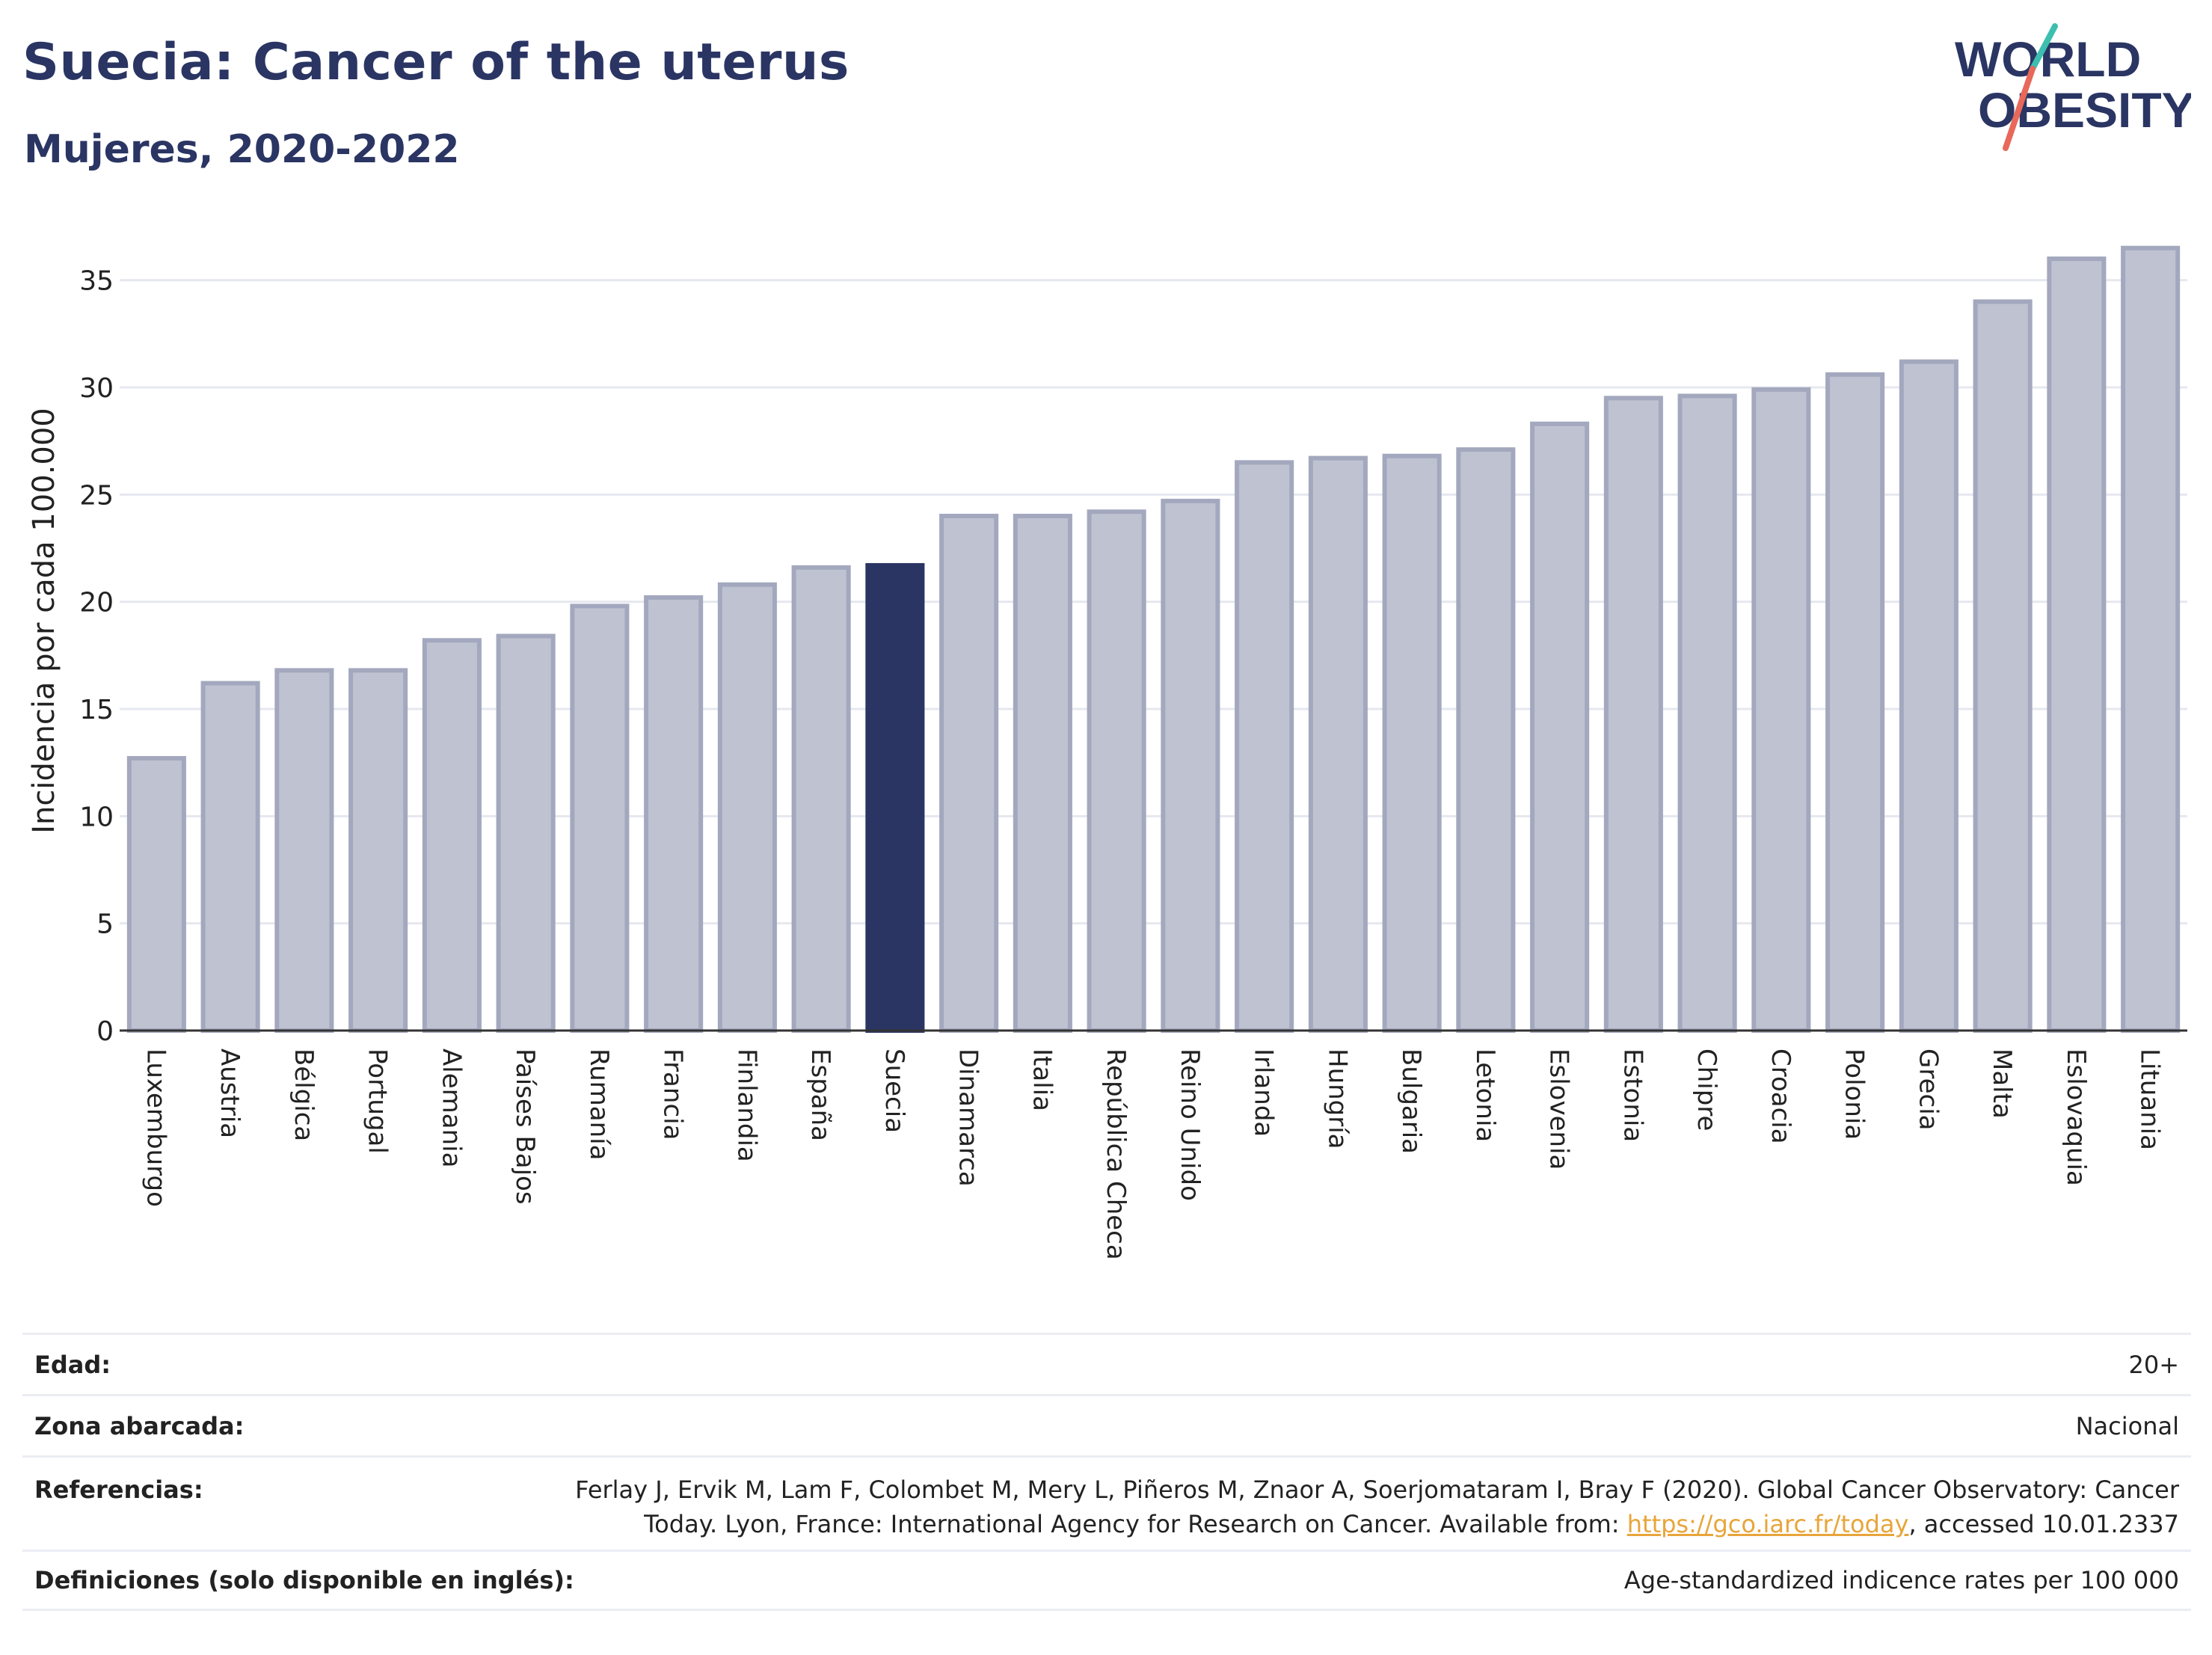 This screenshot has width=2212, height=1655. I want to click on y-axis-label: Incidencia por cada 100.000, so click(44, 621).